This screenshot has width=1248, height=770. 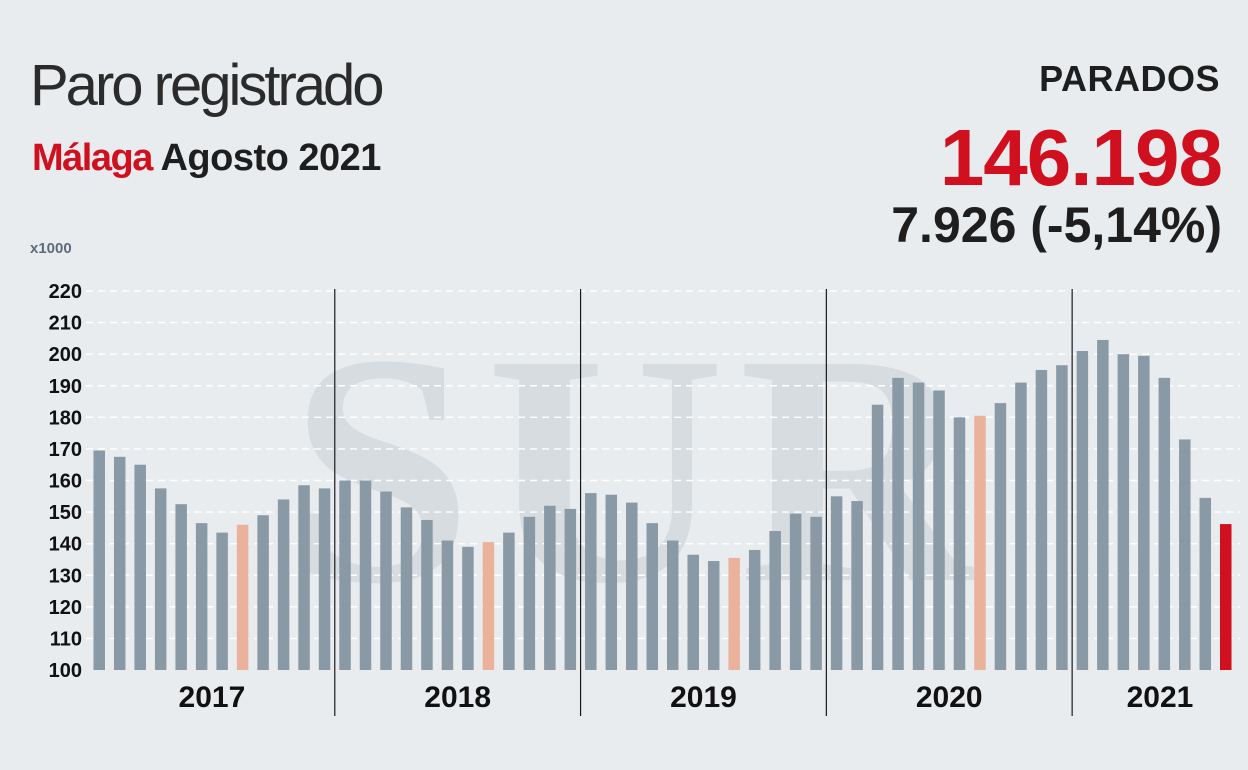 What do you see at coordinates (65, 545) in the screenshot?
I see `y-tick-label: 140` at bounding box center [65, 545].